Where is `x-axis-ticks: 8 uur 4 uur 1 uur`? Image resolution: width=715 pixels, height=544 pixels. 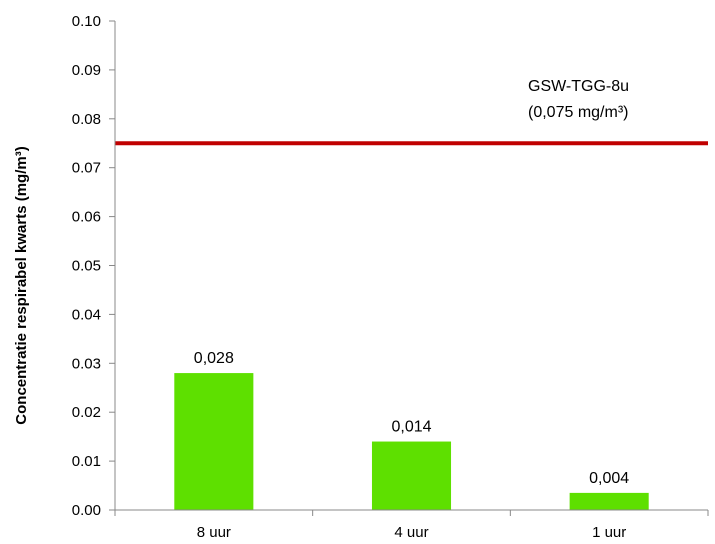
x-axis-ticks: 8 uur 4 uur 1 uur is located at coordinates (411, 525).